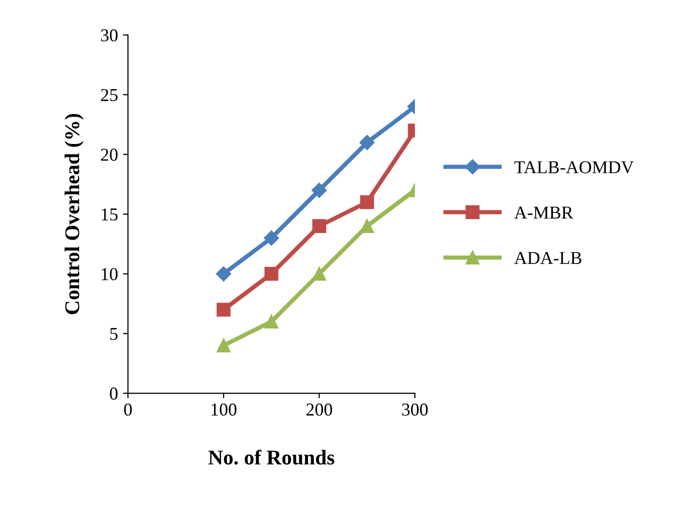 This screenshot has height=530, width=688. I want to click on x-axis-title: No. of Rounds, so click(271, 457).